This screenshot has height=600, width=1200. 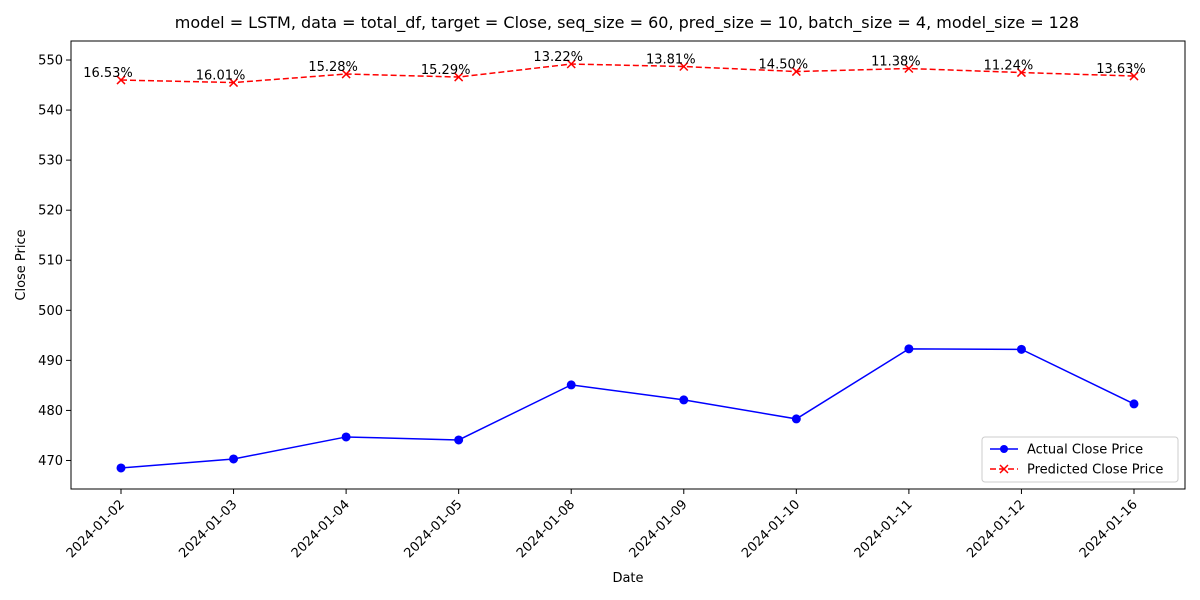 What do you see at coordinates (1109, 529) in the screenshot?
I see `x-tick-label: 2024-01-16` at bounding box center [1109, 529].